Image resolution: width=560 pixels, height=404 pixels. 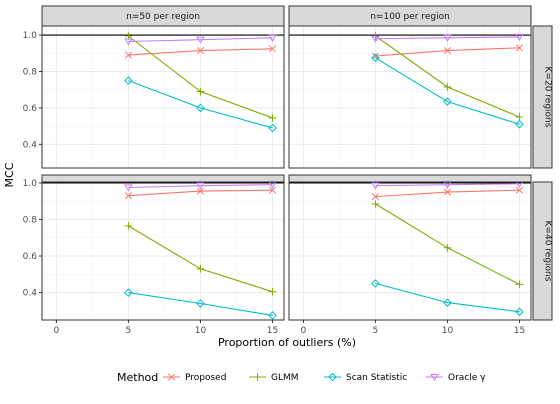 I want to click on x-axis-title: Proportion of outliers (%), so click(x=287, y=342).